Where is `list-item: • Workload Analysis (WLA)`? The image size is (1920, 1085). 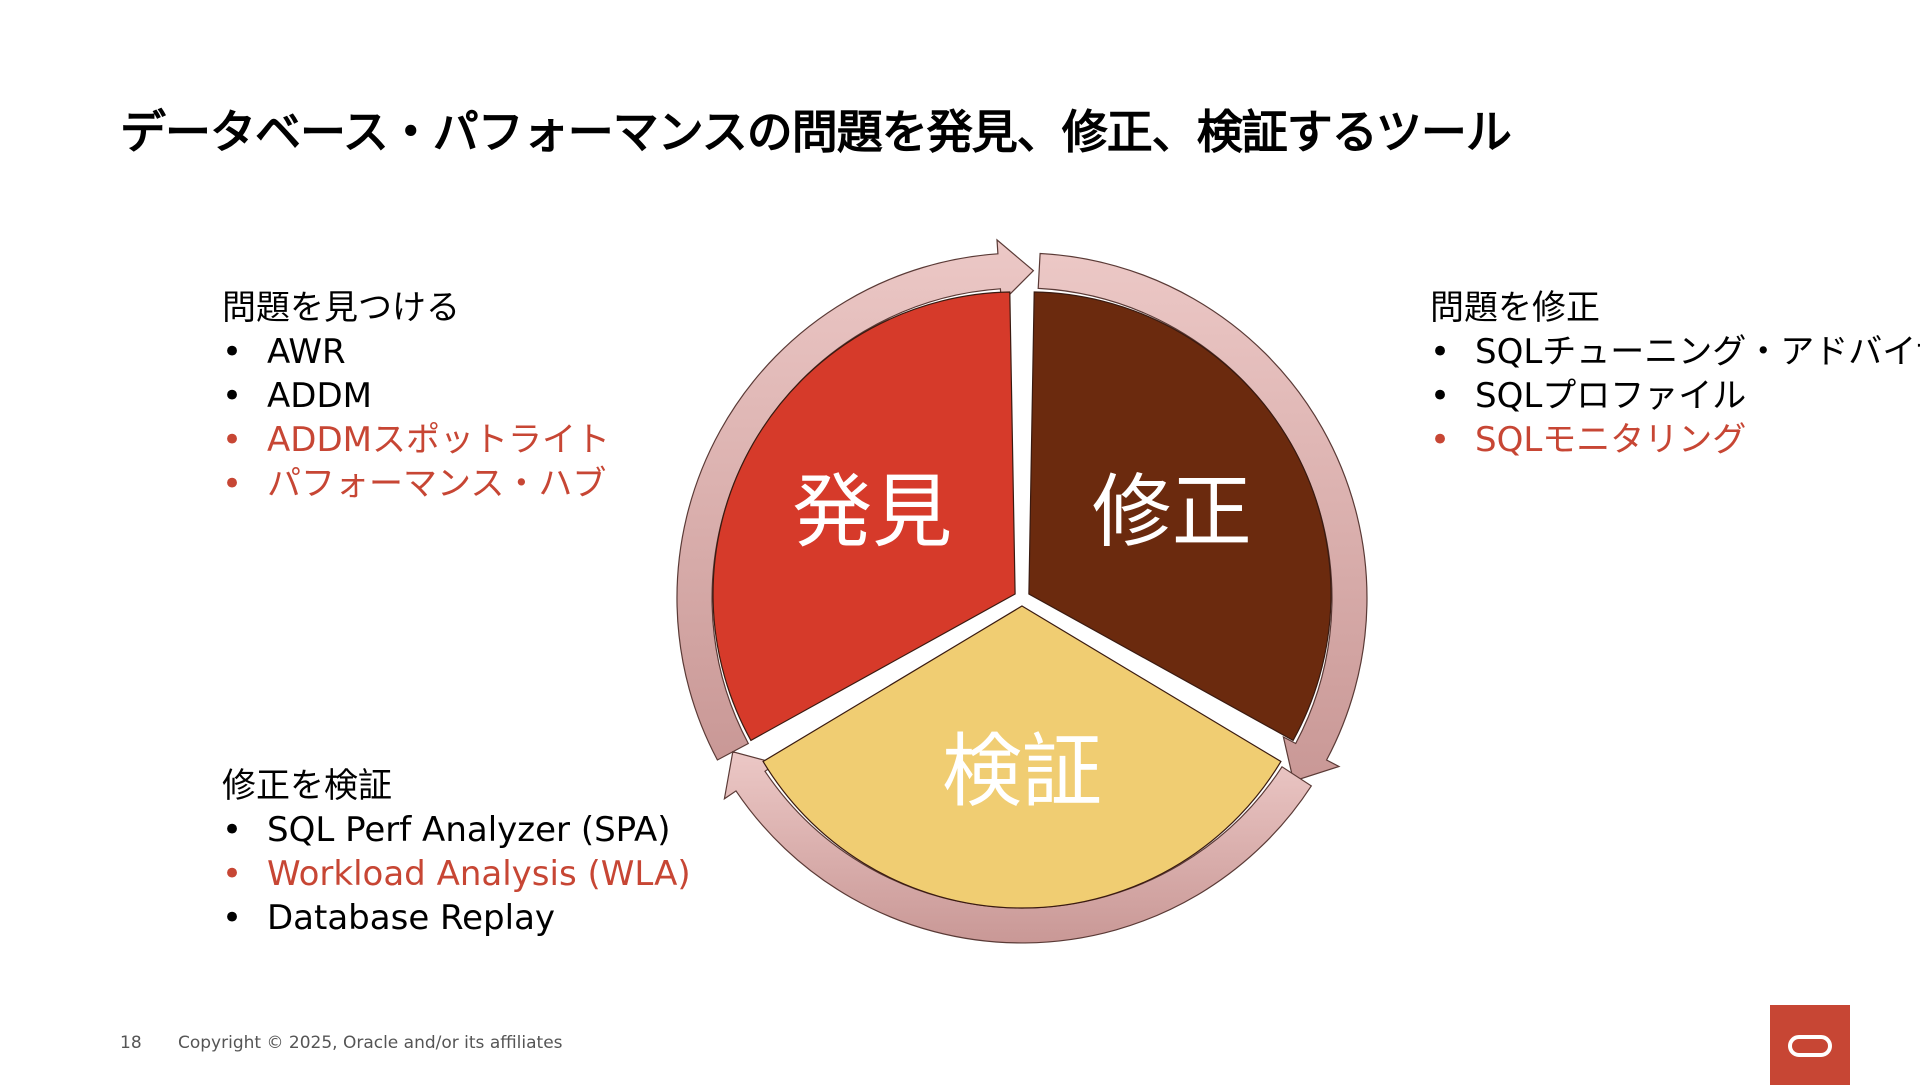
list-item: • Workload Analysis (WLA) is located at coordinates (456, 874).